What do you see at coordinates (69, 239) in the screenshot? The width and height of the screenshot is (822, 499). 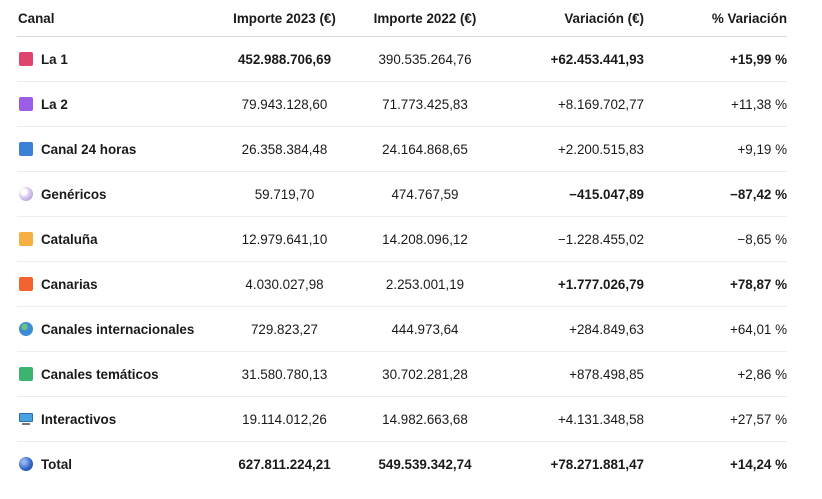 I see `channel-name: Cataluña` at bounding box center [69, 239].